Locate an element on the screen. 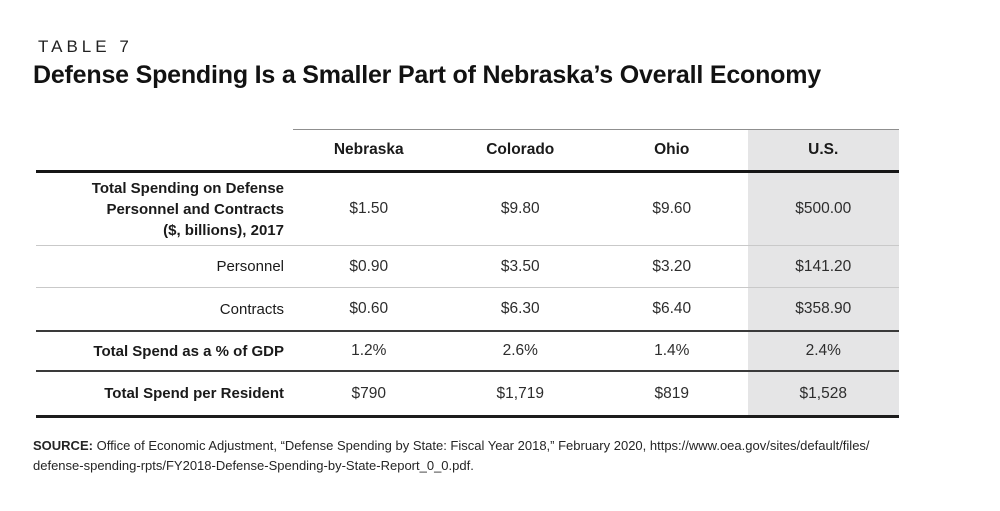  column-header-colorado: Colorado is located at coordinates (520, 151).